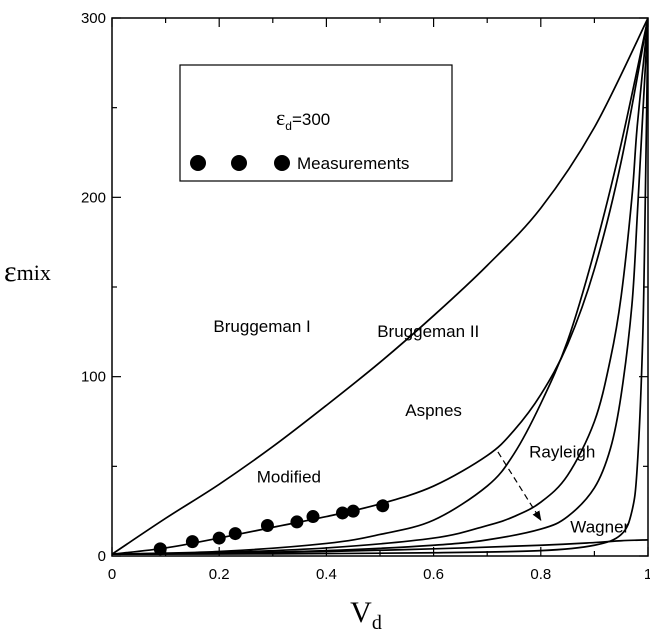  Describe the element at coordinates (353, 163) in the screenshot. I see `legend-measurements-label: Measurements` at that location.